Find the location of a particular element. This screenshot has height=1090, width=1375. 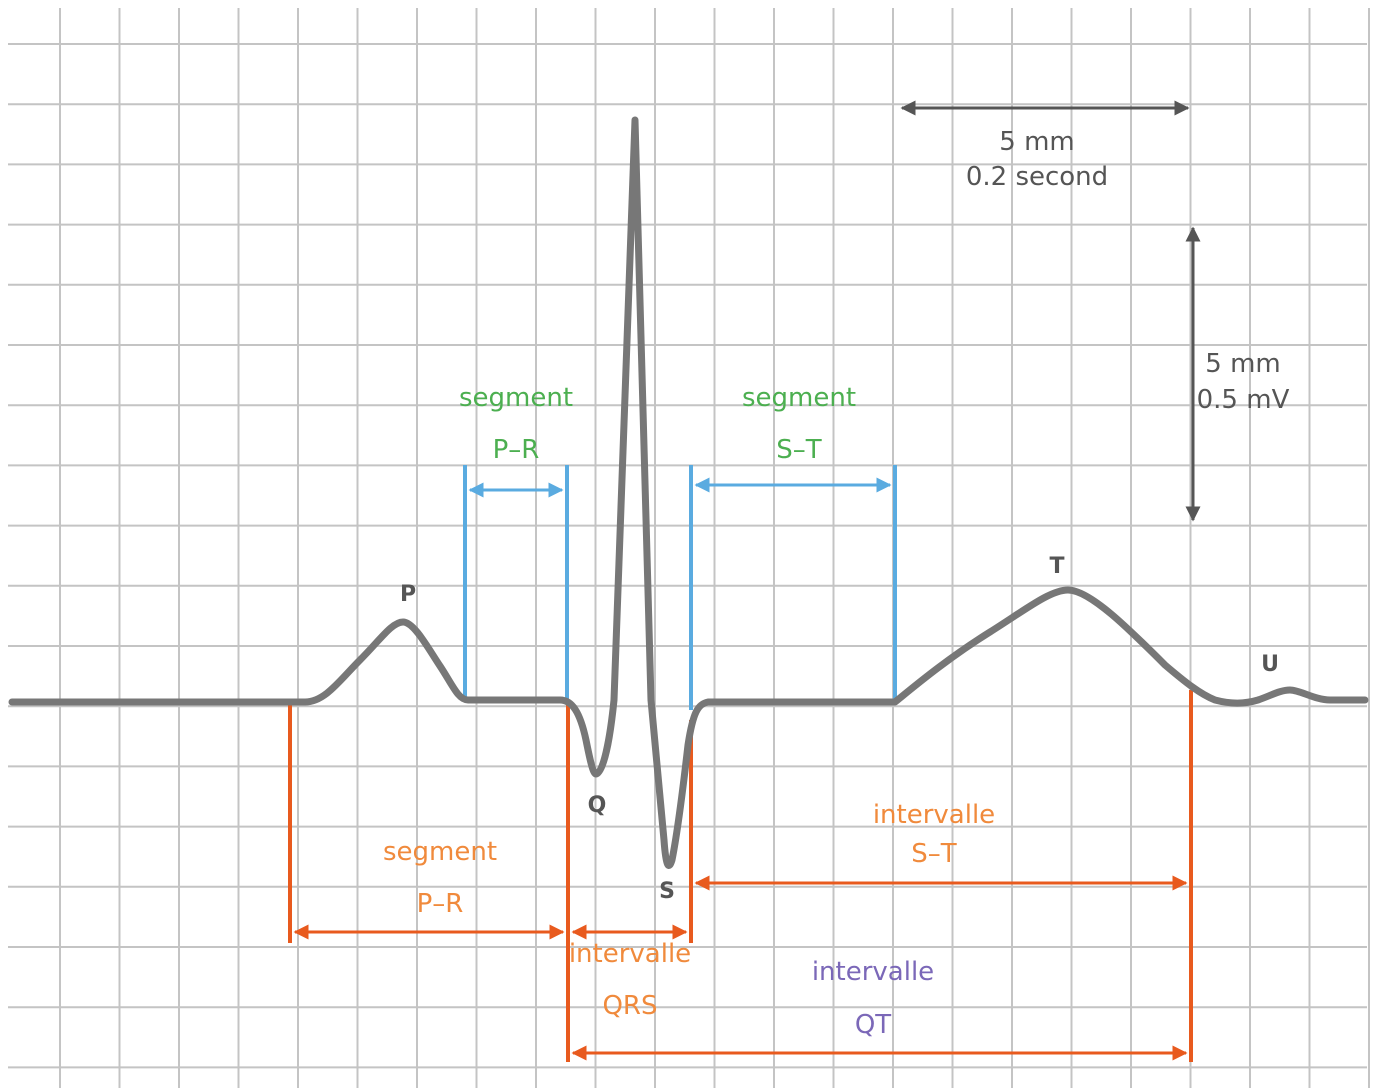

segment-st-label: segment S–T is located at coordinates (799, 424).